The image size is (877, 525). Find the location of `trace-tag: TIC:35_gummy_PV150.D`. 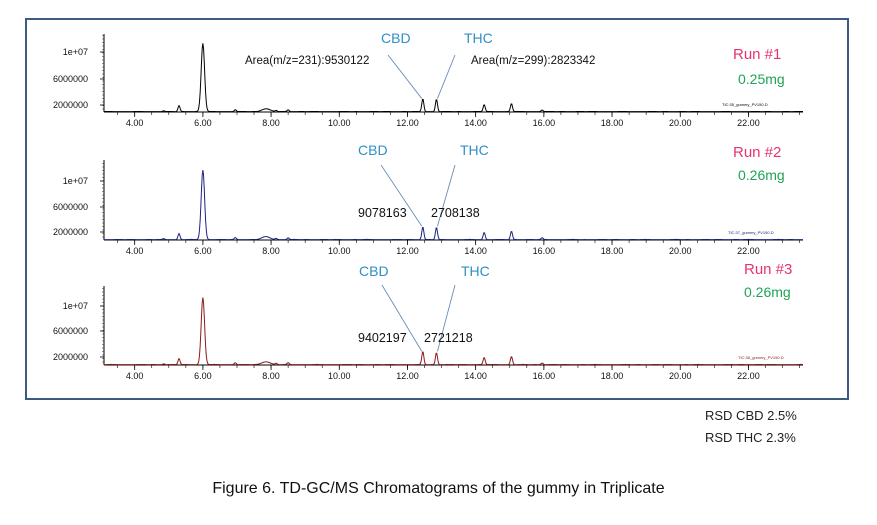

trace-tag: TIC:35_gummy_PV150.D is located at coordinates (745, 104).